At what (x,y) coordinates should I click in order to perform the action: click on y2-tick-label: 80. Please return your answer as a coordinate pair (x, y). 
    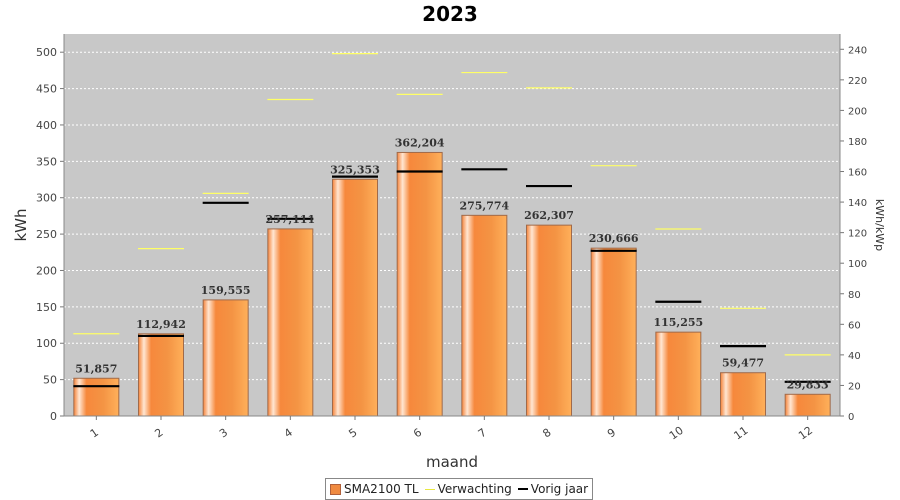
    Looking at the image, I should click on (854, 295).